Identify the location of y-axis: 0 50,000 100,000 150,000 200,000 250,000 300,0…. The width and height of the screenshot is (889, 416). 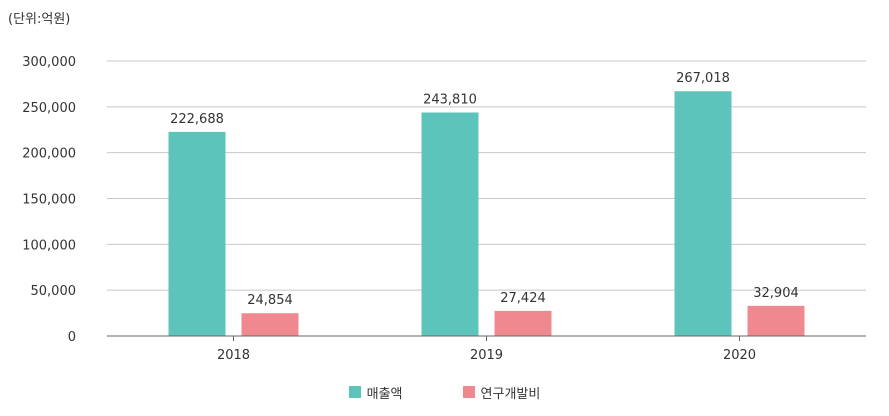
(49, 200).